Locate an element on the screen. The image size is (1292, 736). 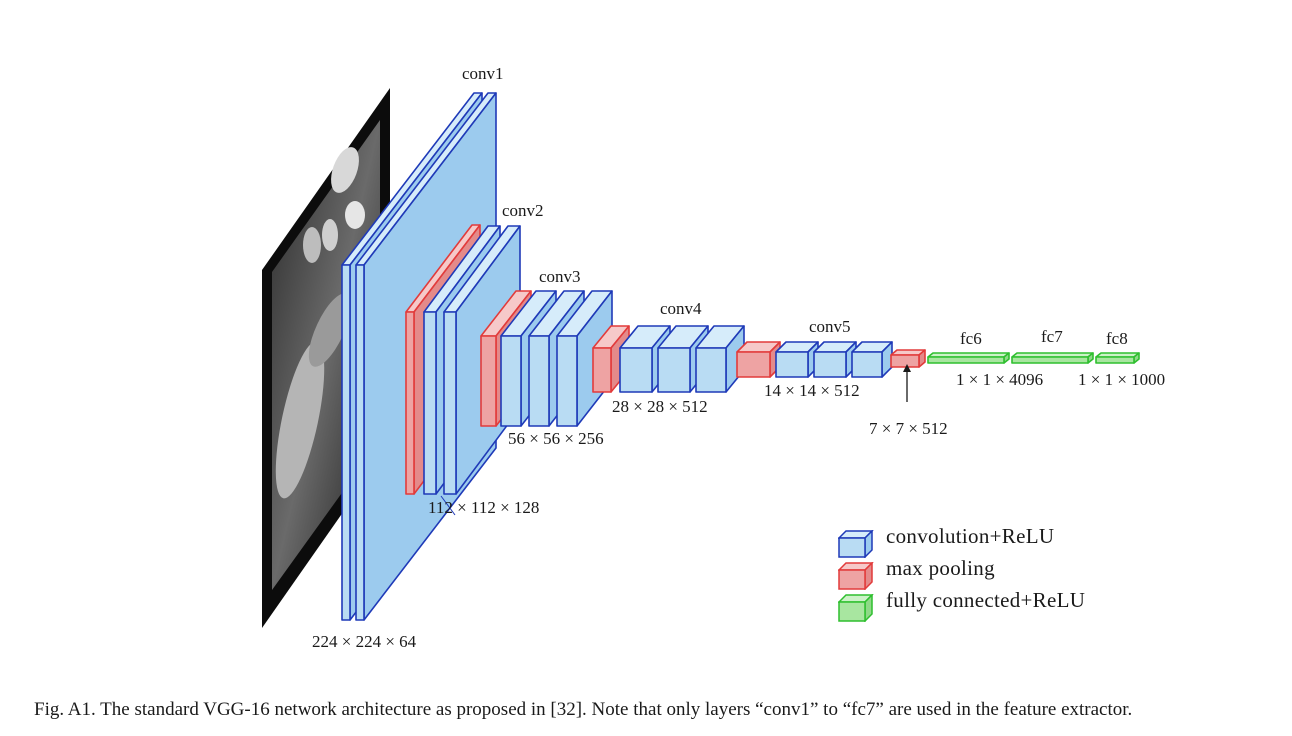
label-conv3: conv3 is located at coordinates (560, 276).